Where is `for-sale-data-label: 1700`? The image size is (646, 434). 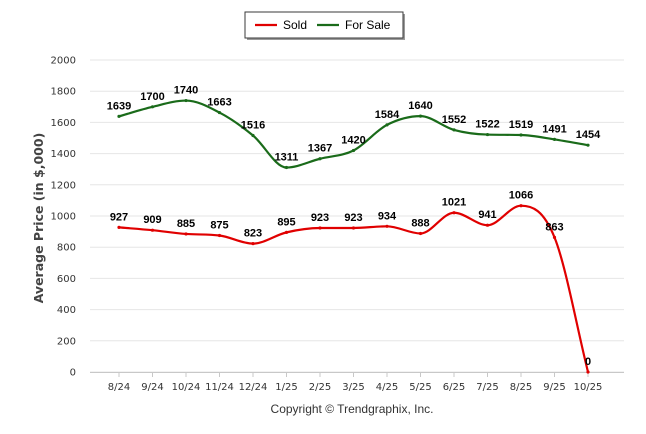
for-sale-data-label: 1700 is located at coordinates (152, 97).